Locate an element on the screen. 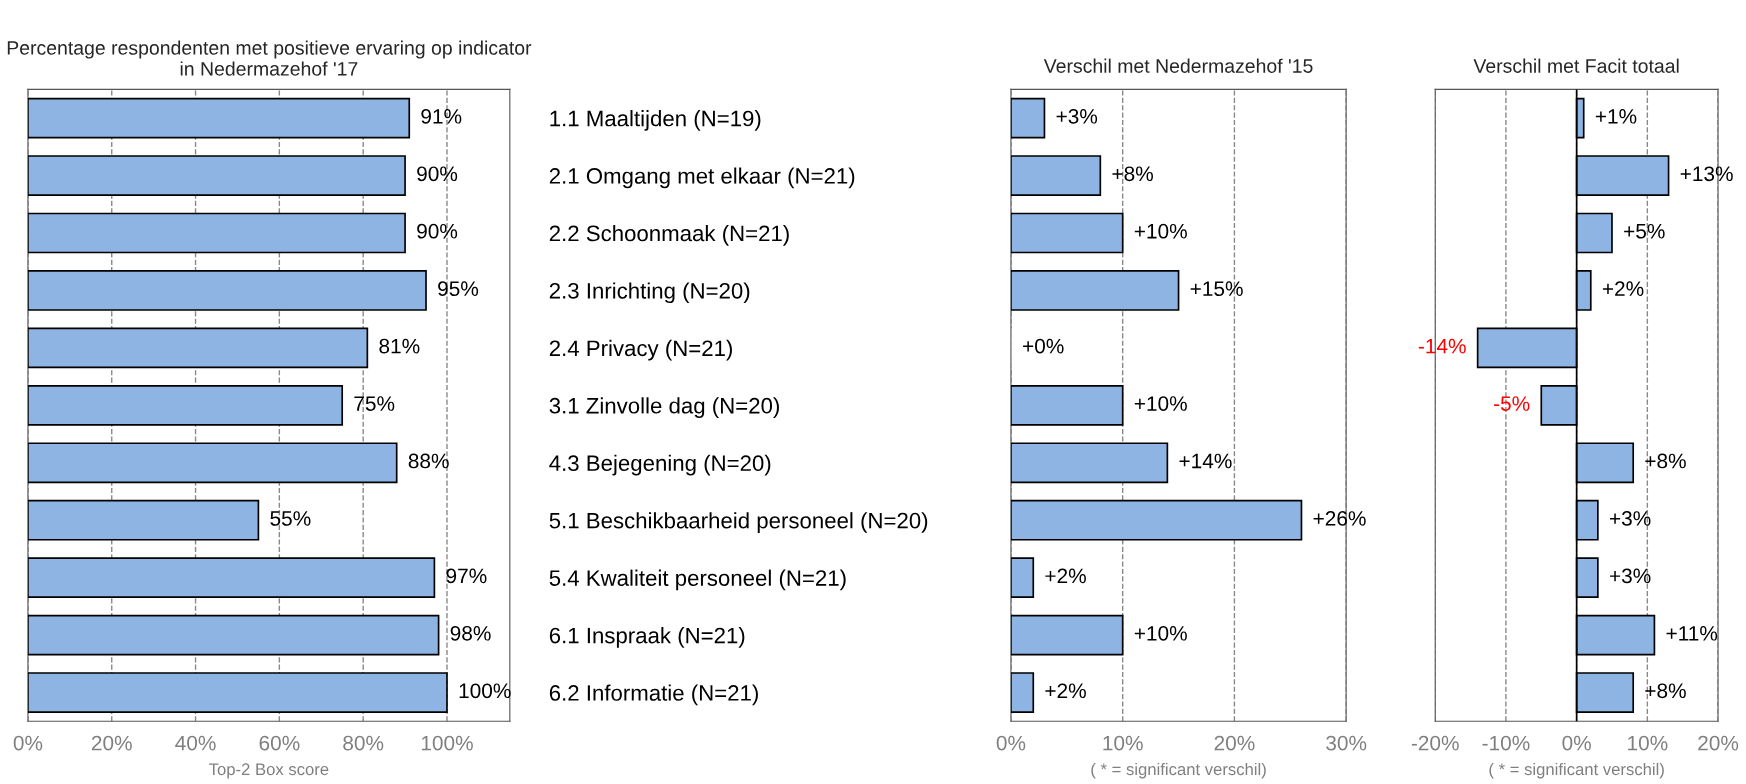 This screenshot has width=1746, height=784. data-label: +26% is located at coordinates (1339, 518).